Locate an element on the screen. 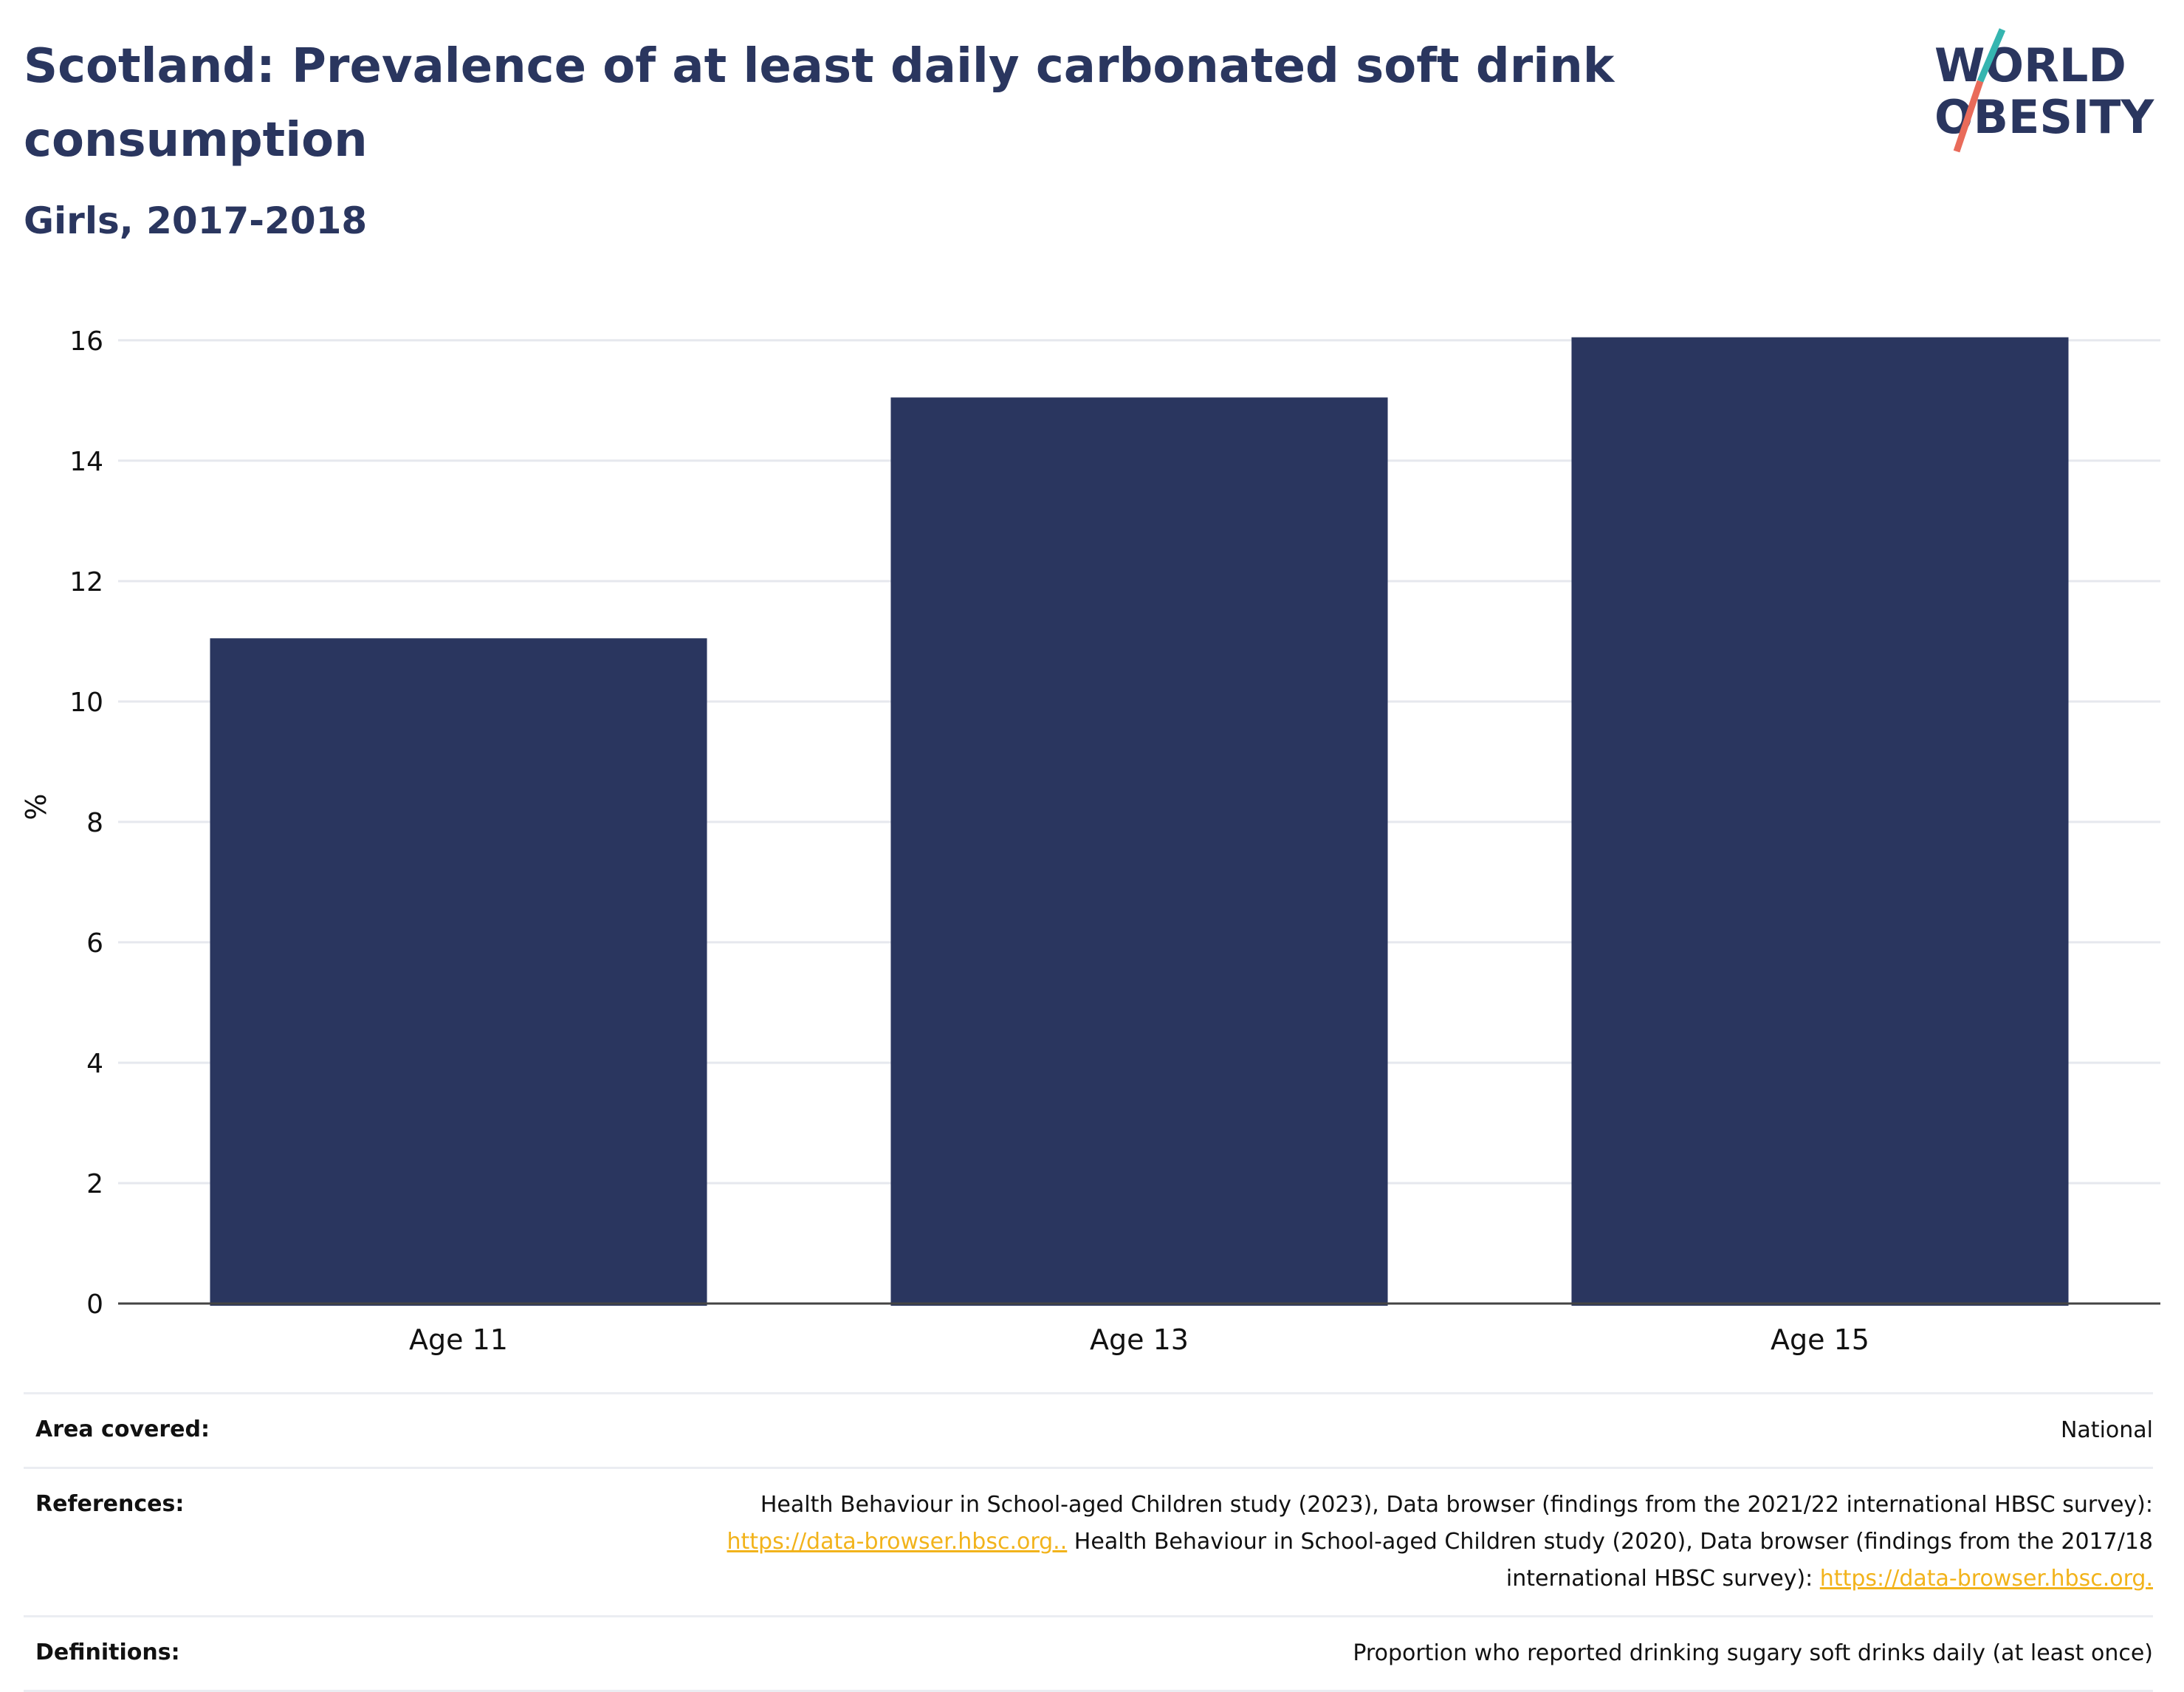 This screenshot has height=1692, width=2184. area-row: Area covered: National is located at coordinates (1089, 1429).